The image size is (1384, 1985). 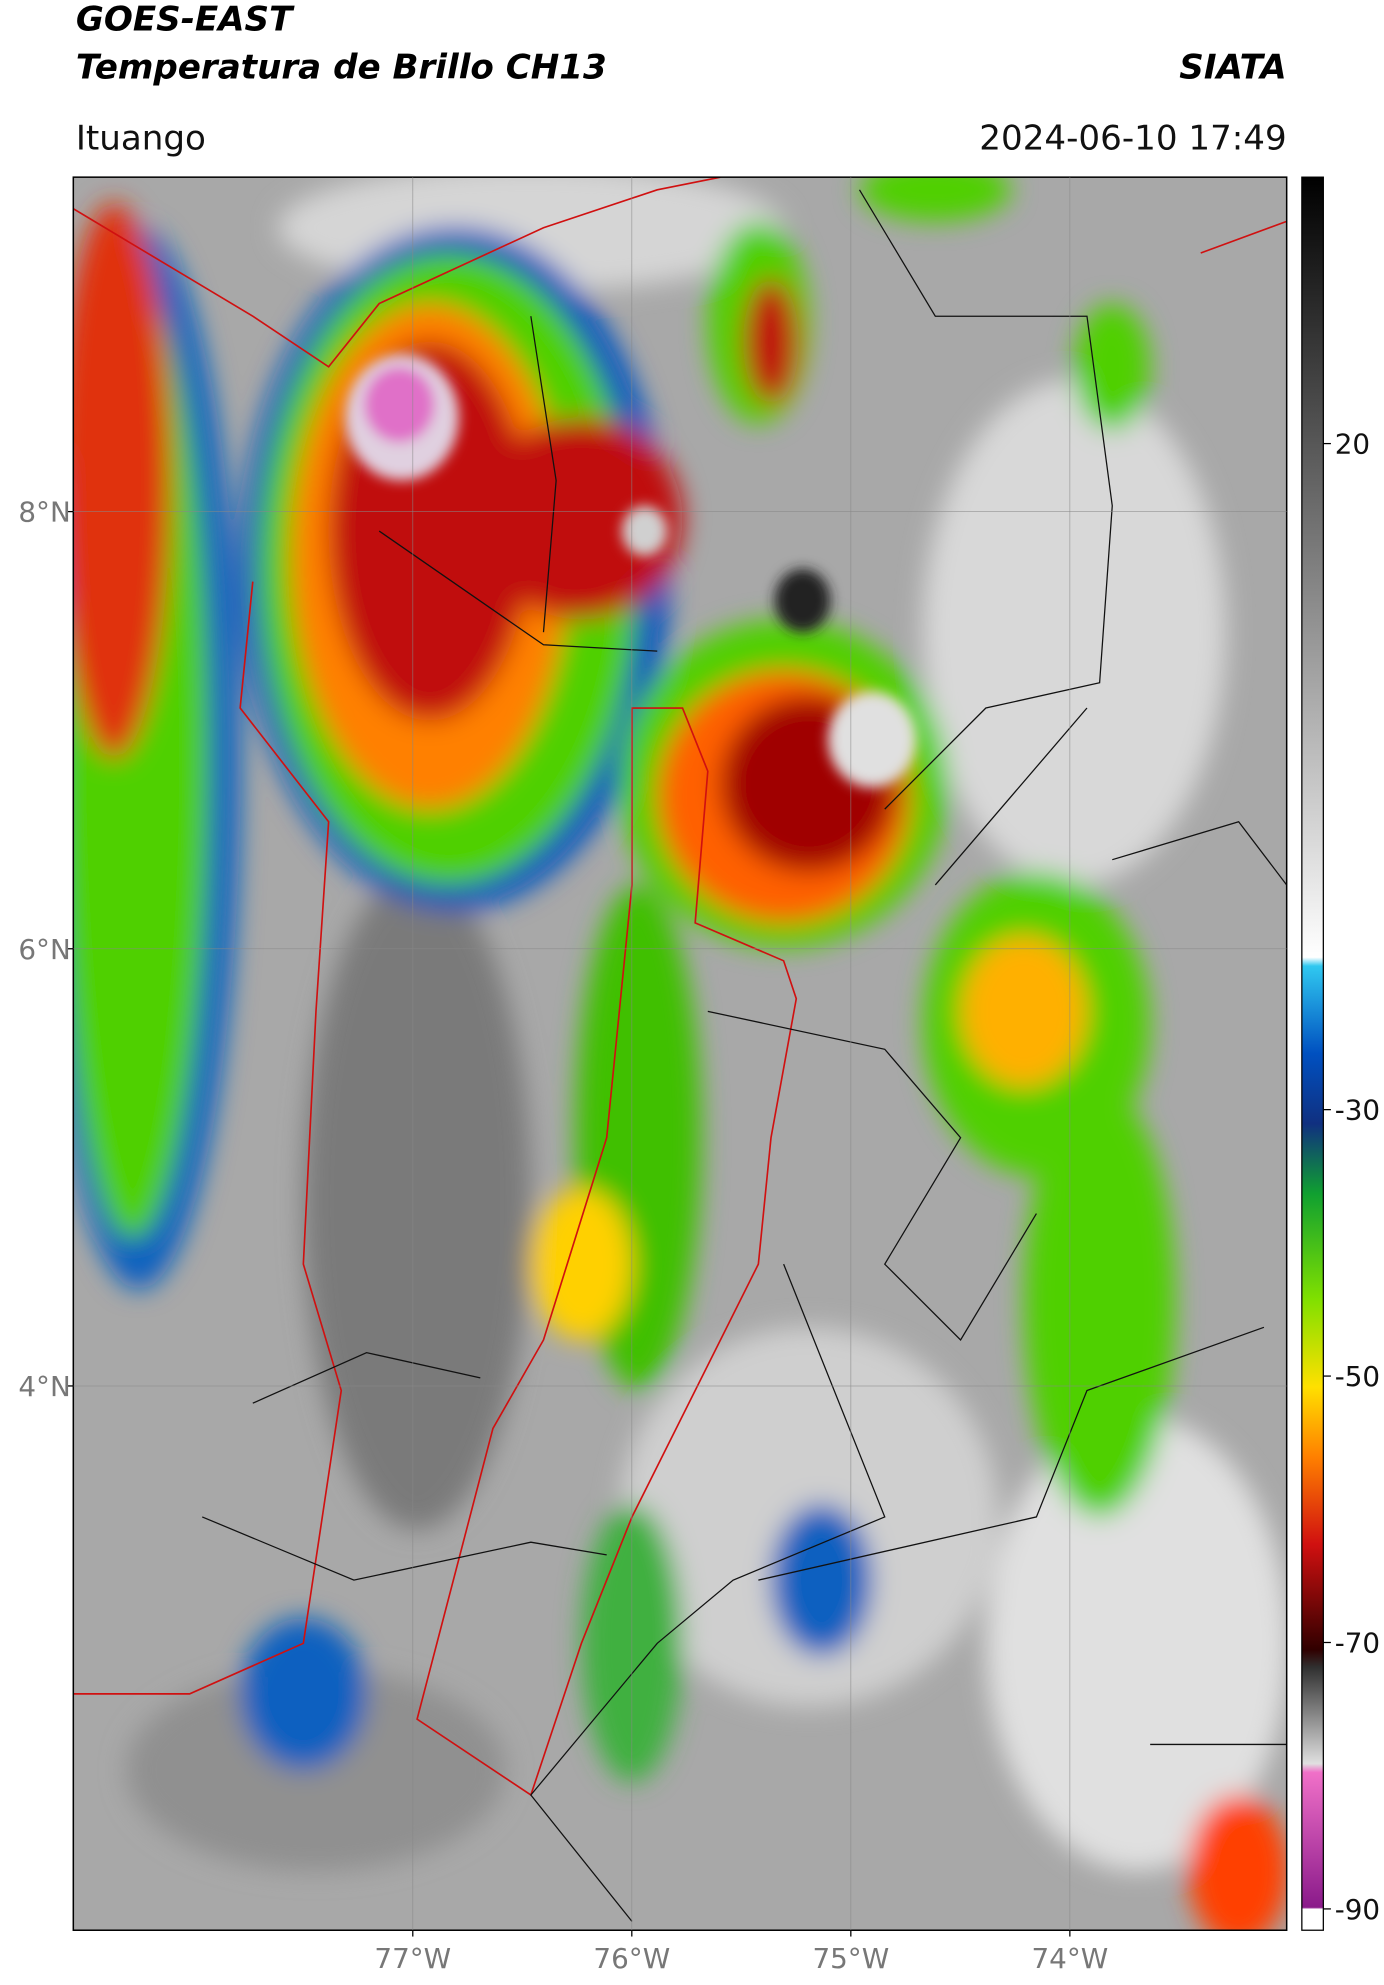 What do you see at coordinates (341, 68) in the screenshot?
I see `subtitle: Temperatura de Brillo CH13` at bounding box center [341, 68].